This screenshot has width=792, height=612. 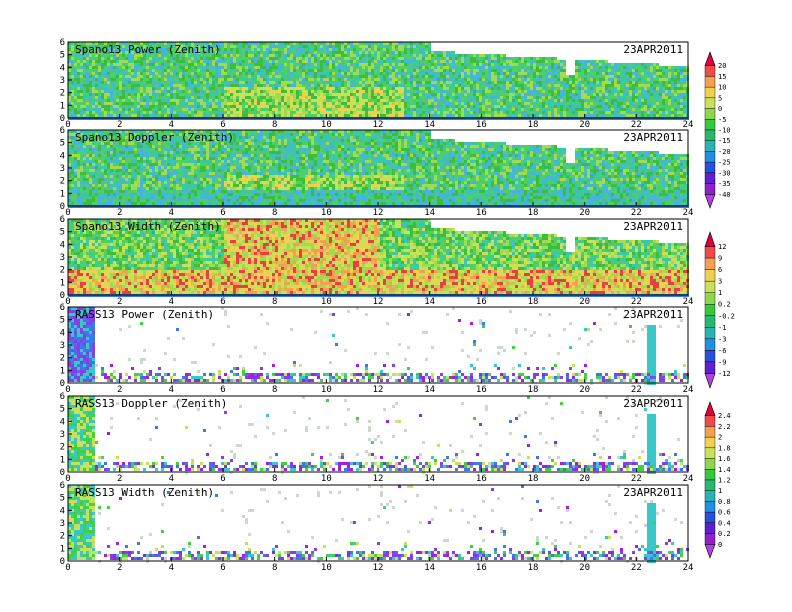 I want to click on colorbar-A: 20 15 10 5 0 -5 -10 -15 -20 -25 -30 -35 -40, so click(x=717, y=130).